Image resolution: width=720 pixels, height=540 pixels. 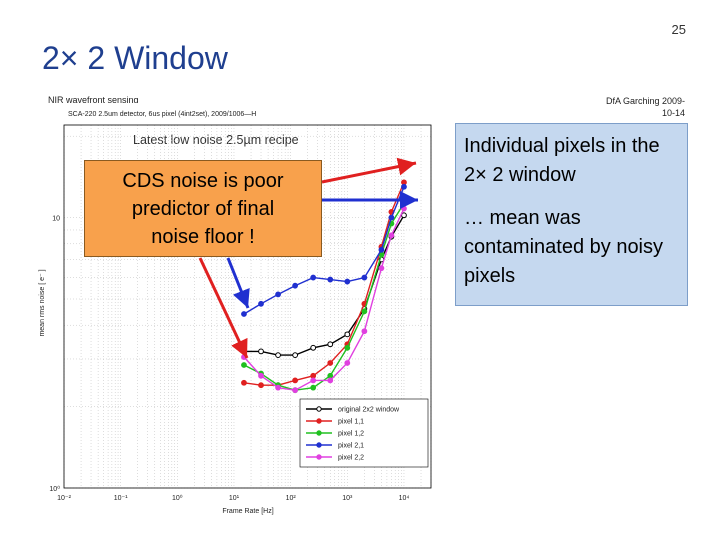 I want to click on y-tick-label: 10, so click(x=56, y=219).